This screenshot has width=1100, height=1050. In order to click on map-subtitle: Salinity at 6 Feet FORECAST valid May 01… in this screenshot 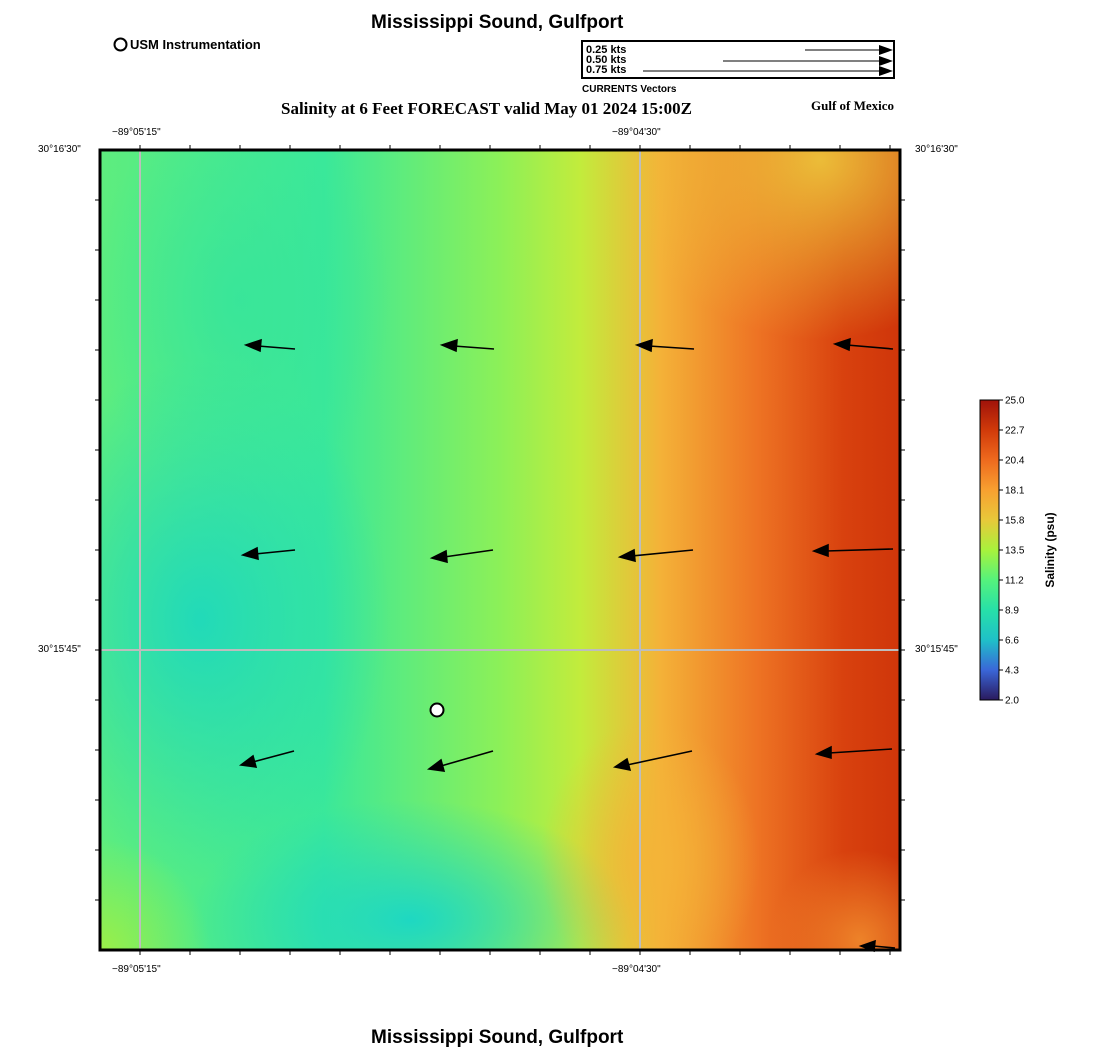, I will do `click(486, 108)`.